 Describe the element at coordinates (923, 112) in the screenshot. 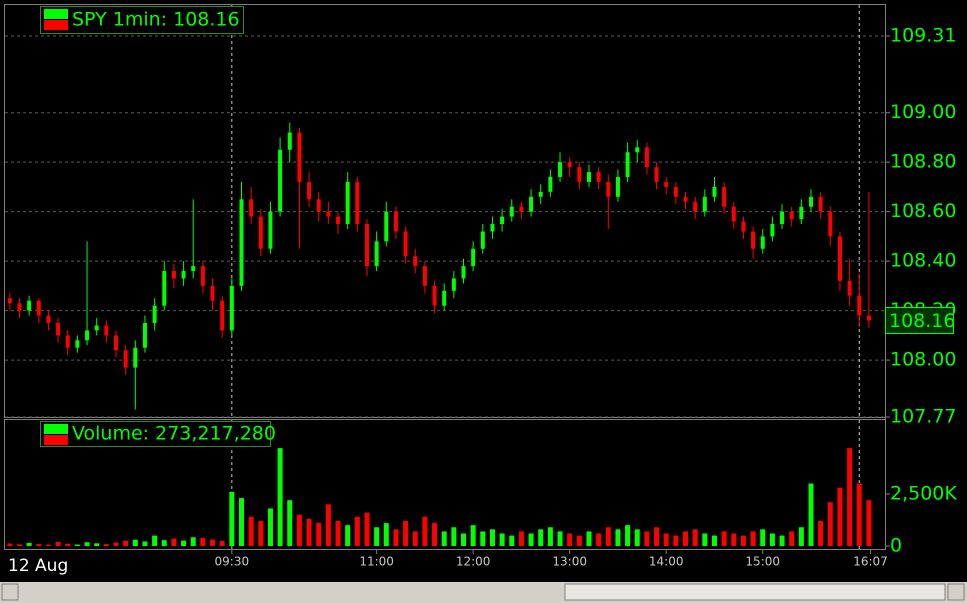

I see `y-tick-label: 109.00` at that location.